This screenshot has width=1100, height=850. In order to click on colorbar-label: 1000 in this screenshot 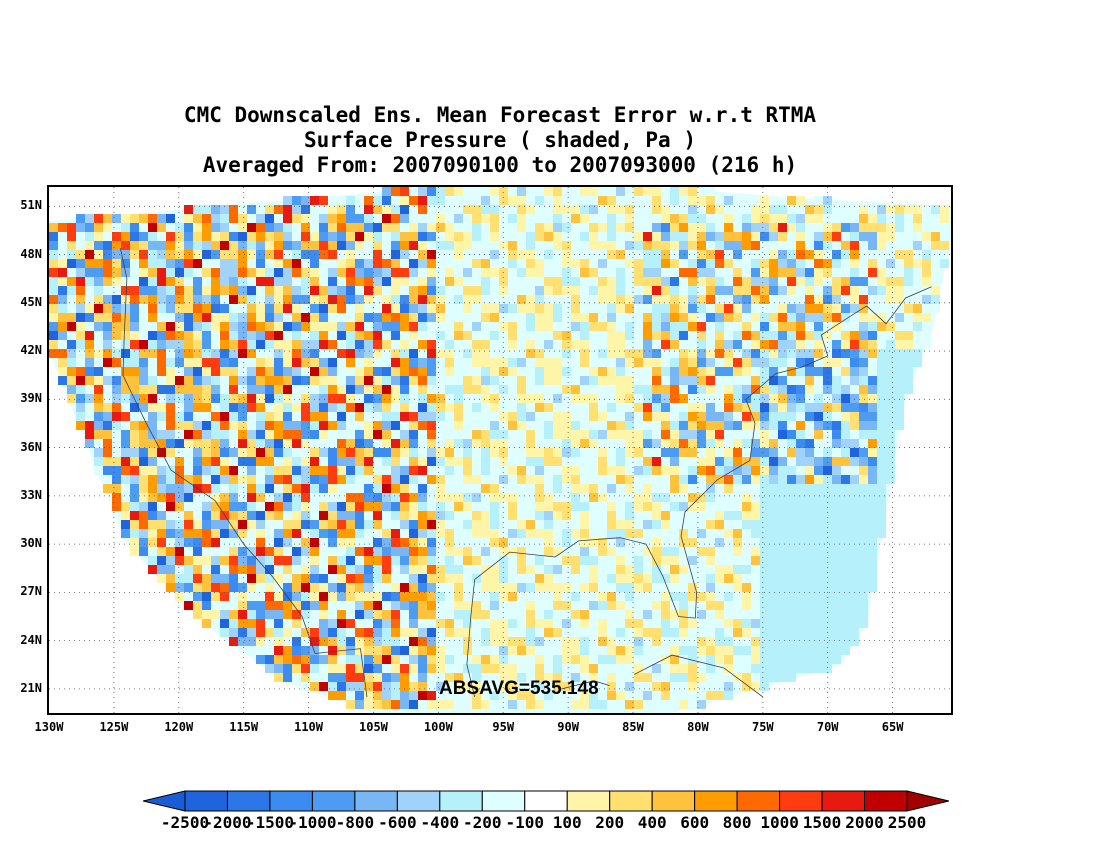, I will do `click(779, 822)`.